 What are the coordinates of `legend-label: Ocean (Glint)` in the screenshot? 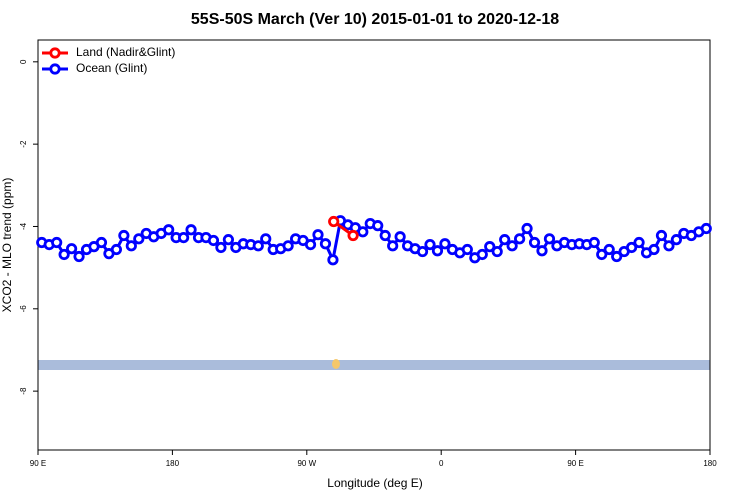 It's located at (111, 68).